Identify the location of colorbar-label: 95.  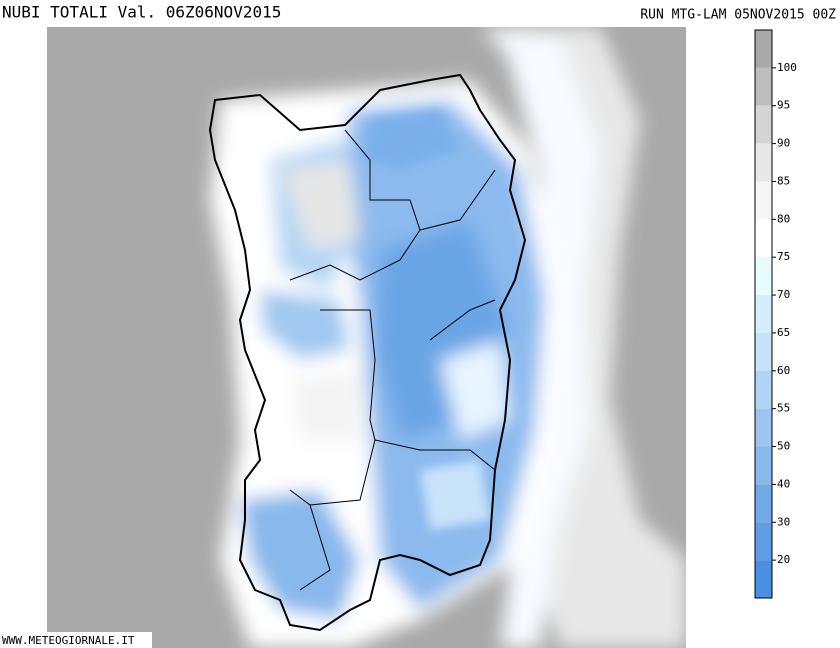
(783, 105).